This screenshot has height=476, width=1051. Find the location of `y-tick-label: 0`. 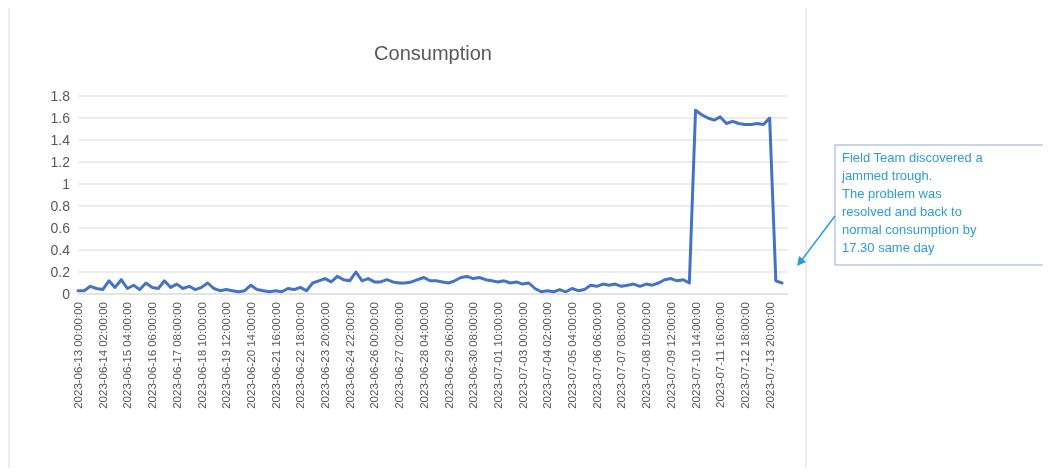

y-tick-label: 0 is located at coordinates (66, 294).